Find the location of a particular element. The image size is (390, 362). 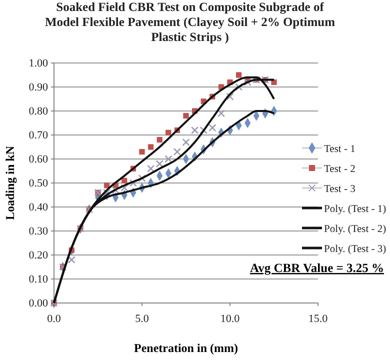

x-tick-label: 5.0 is located at coordinates (142, 319).